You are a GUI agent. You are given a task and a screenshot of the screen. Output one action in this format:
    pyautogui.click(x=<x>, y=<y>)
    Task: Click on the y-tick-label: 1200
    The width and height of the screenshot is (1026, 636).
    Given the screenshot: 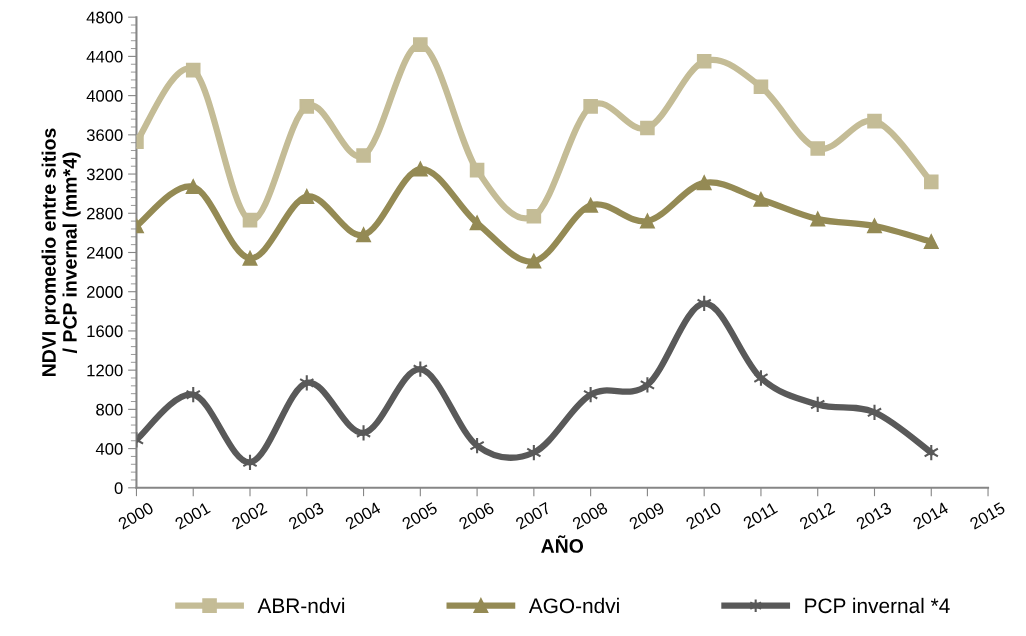 What is the action you would take?
    pyautogui.click(x=105, y=370)
    